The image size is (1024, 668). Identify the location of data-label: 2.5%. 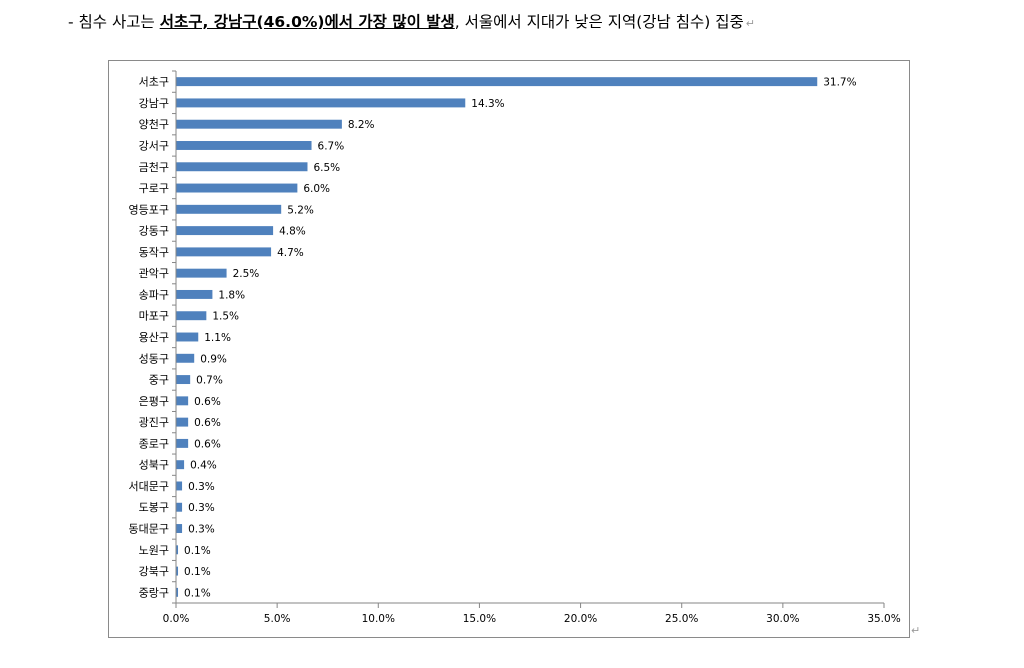
(246, 274).